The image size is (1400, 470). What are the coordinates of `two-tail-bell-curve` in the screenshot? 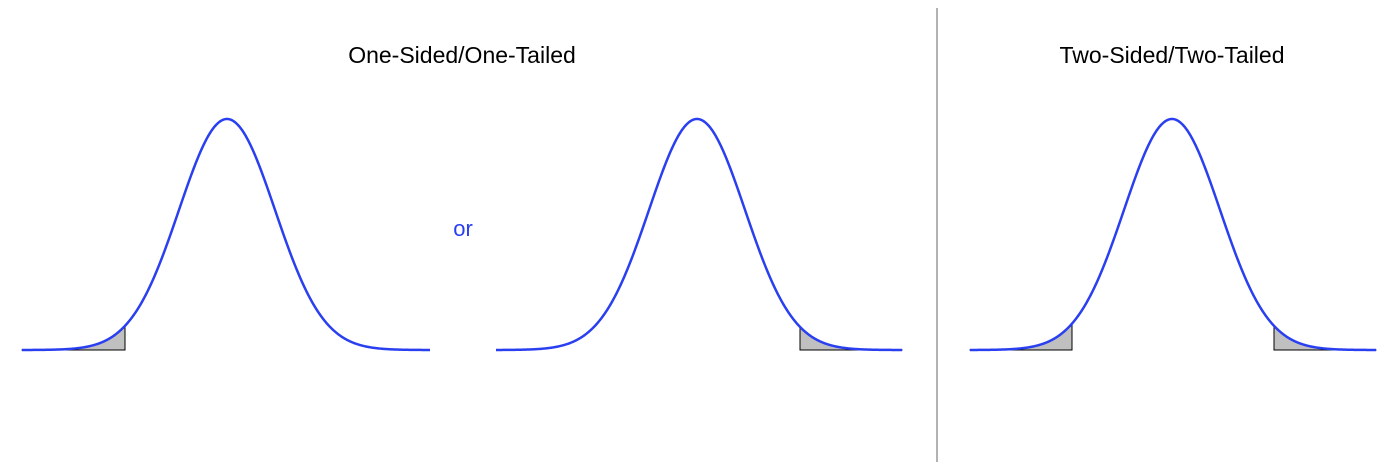 It's located at (1172, 234).